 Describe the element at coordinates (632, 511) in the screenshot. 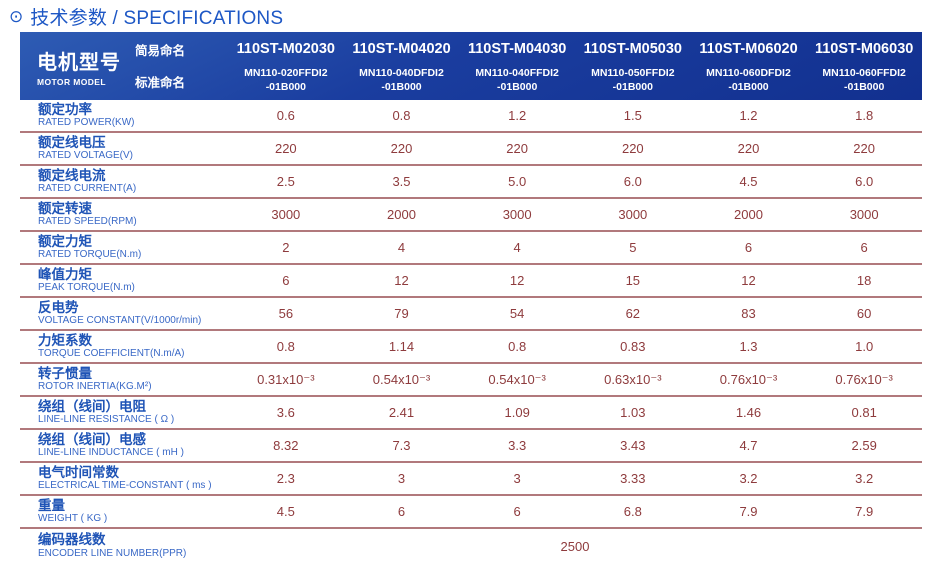

I see `value-cell: 6.8` at that location.